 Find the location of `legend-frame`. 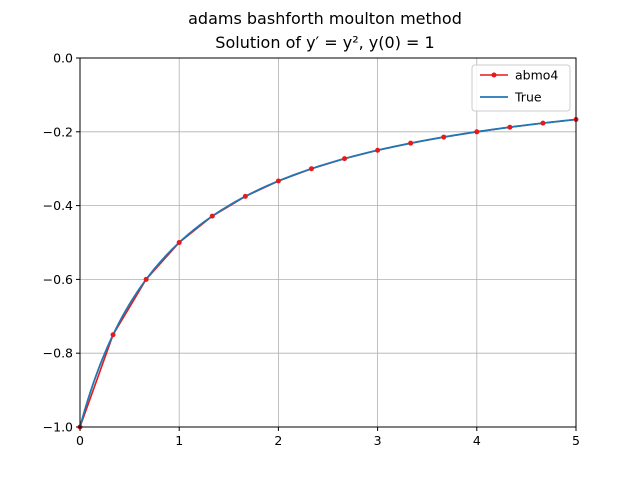

legend-frame is located at coordinates (521, 88).